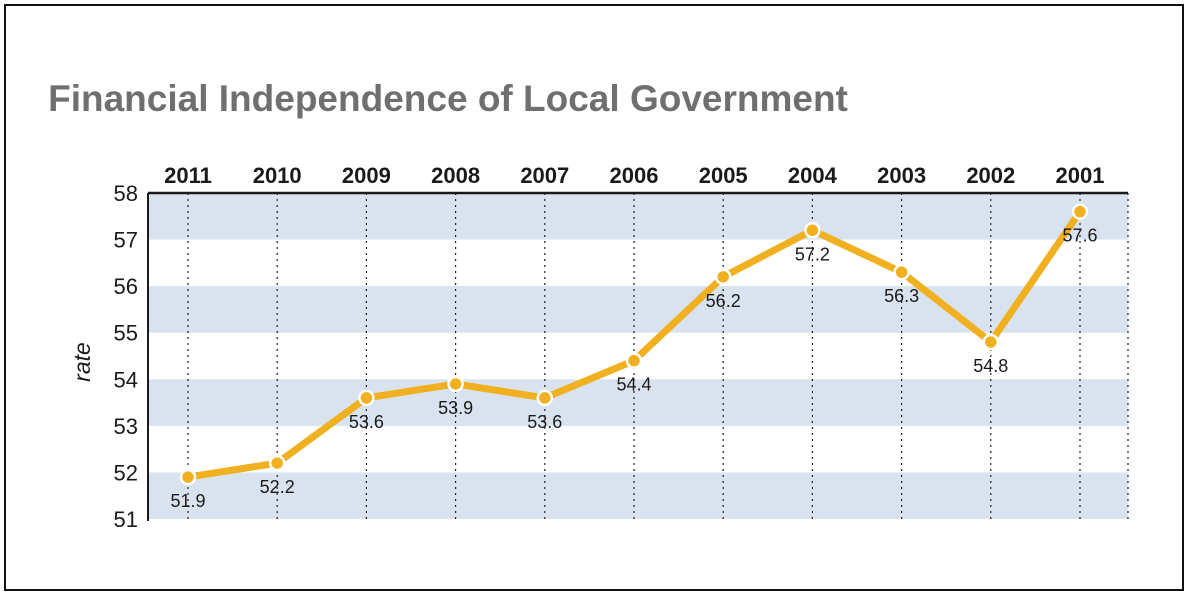  Describe the element at coordinates (1079, 236) in the screenshot. I see `data-label-2001: 57.6` at that location.